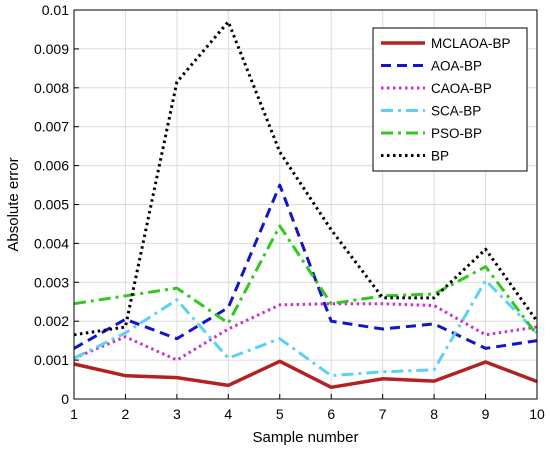 The image size is (550, 455). What do you see at coordinates (456, 111) in the screenshot?
I see `legend-label: SCA-BP` at bounding box center [456, 111].